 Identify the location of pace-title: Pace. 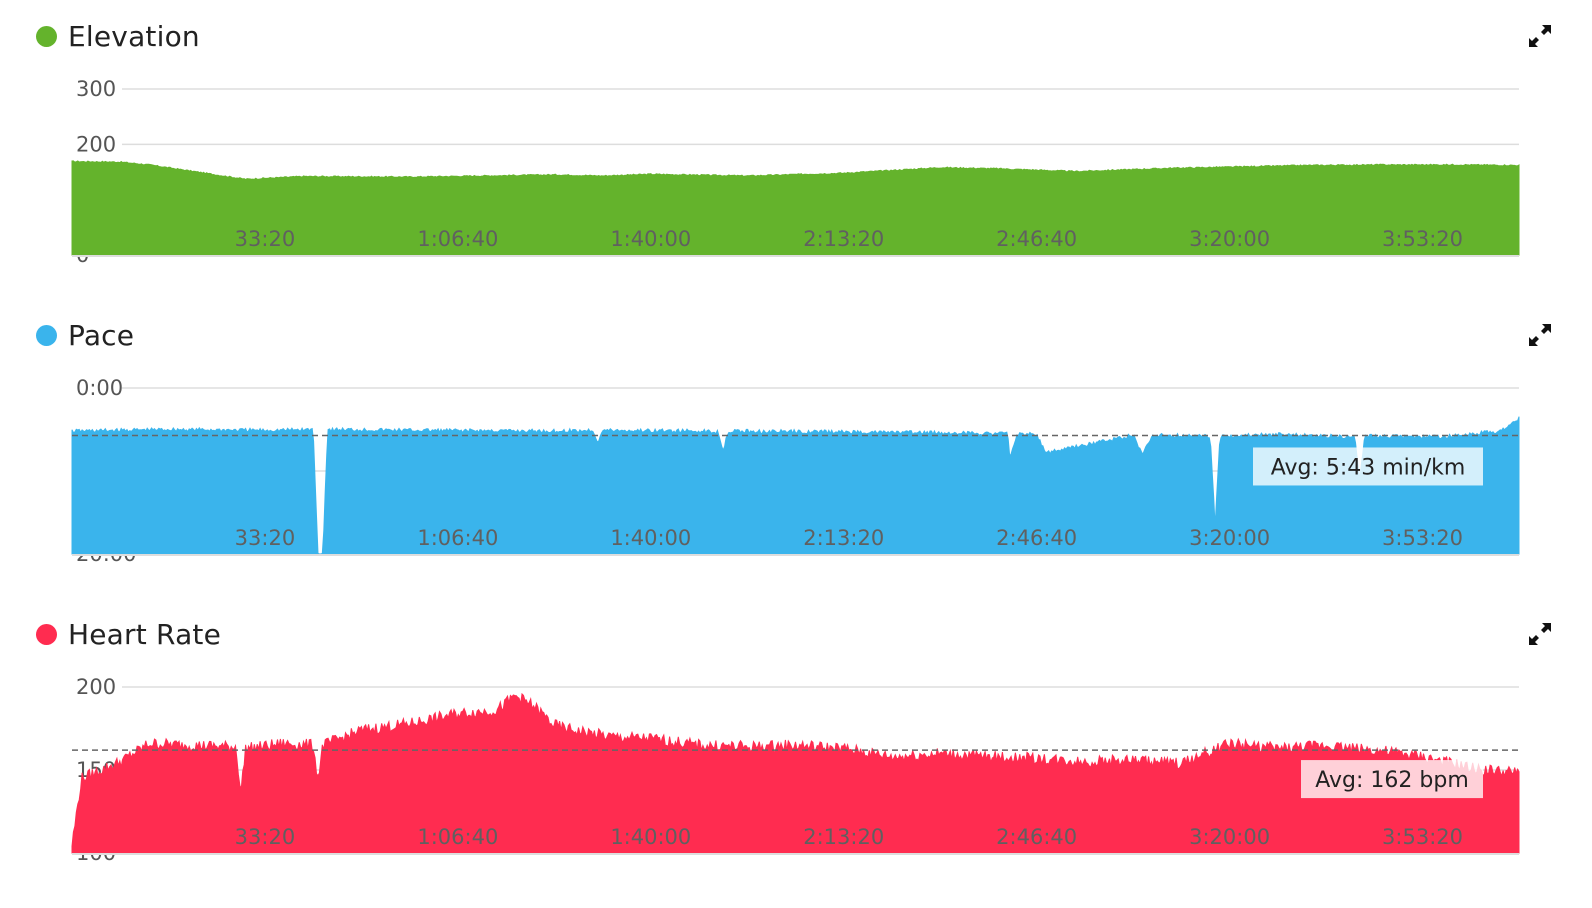
(101, 335).